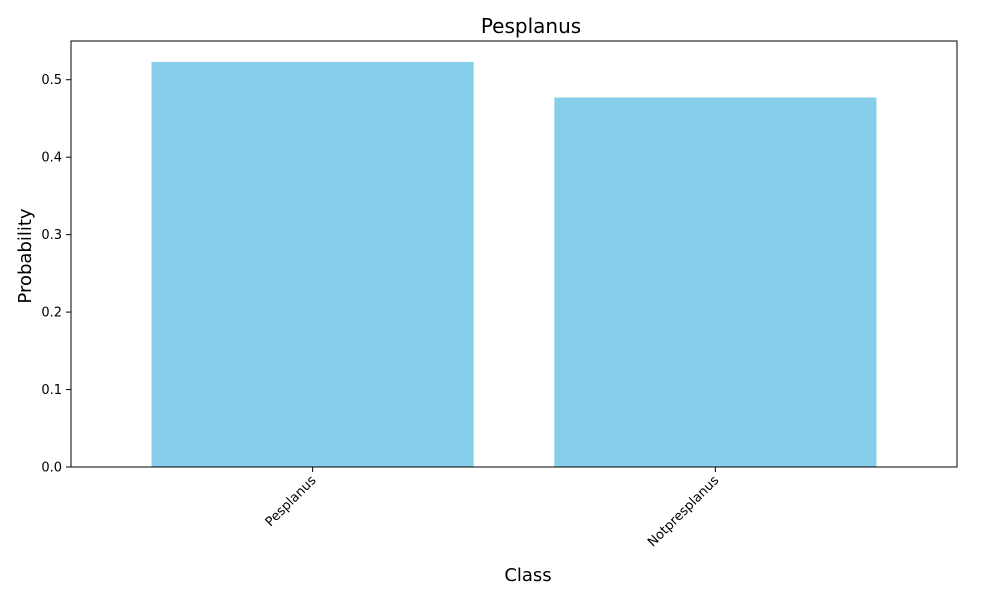  Describe the element at coordinates (51, 235) in the screenshot. I see `y-tick-label: 0.3` at that location.